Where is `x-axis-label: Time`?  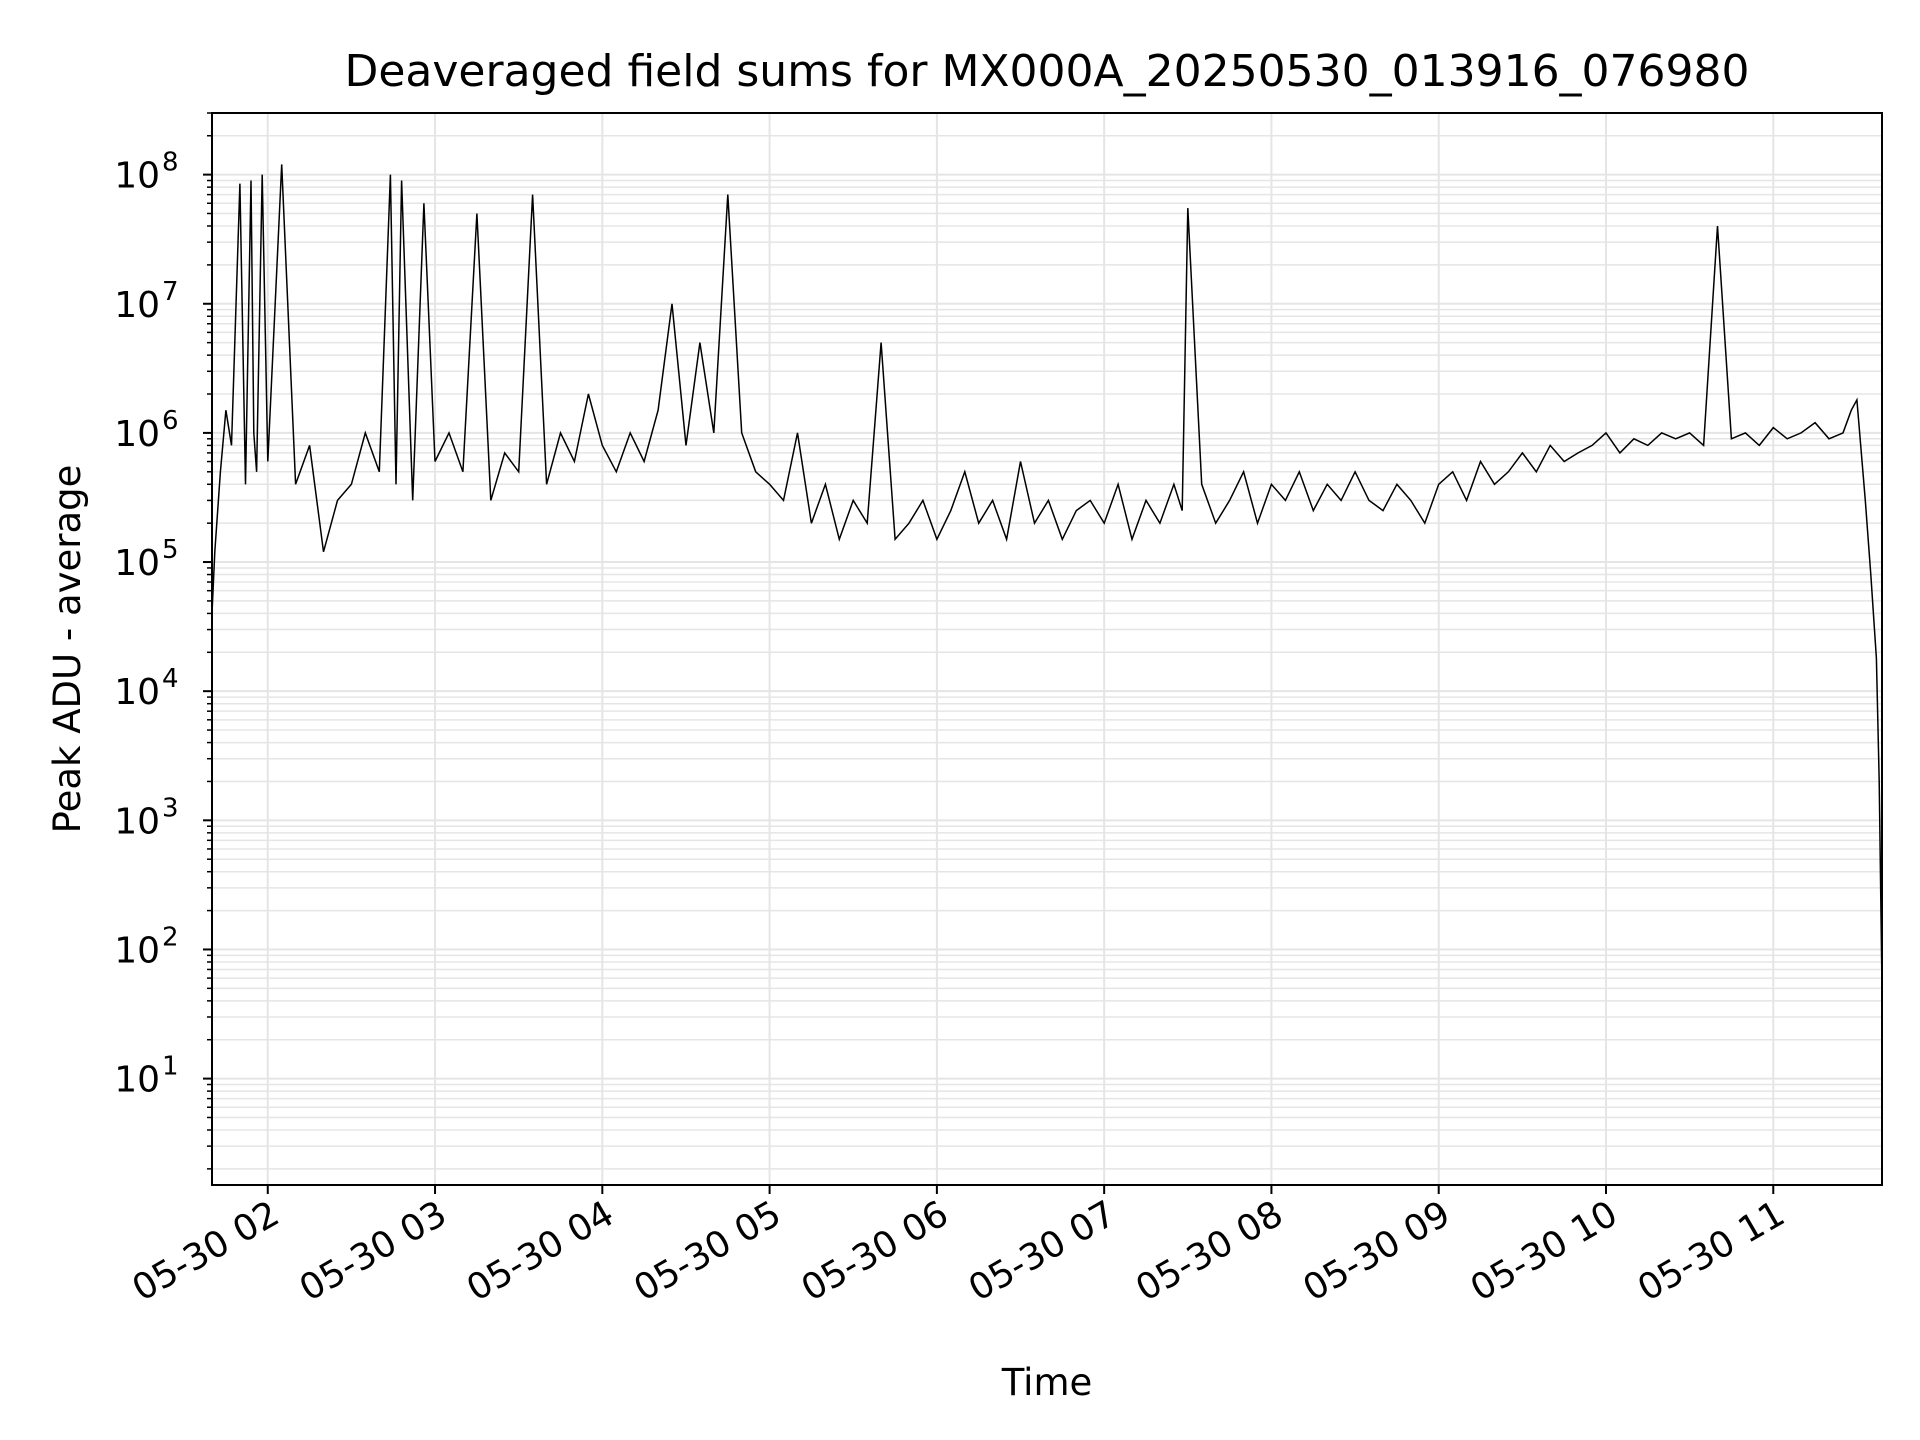 x-axis-label: Time is located at coordinates (1047, 1382).